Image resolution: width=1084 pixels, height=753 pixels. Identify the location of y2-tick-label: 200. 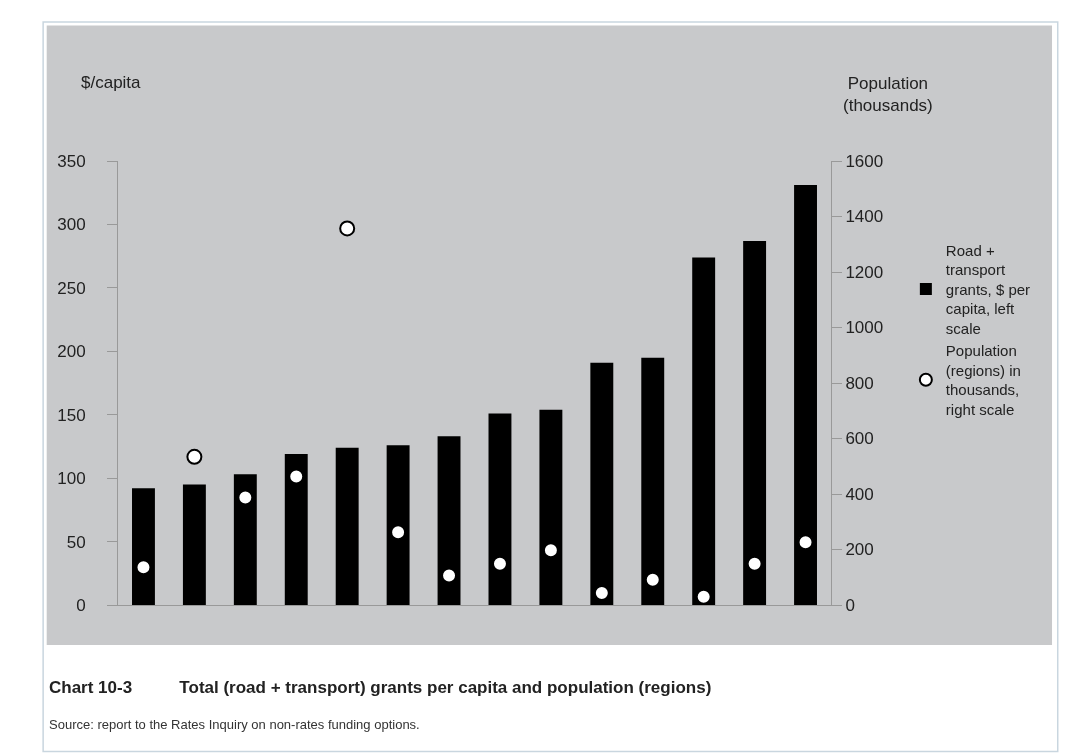
(859, 550).